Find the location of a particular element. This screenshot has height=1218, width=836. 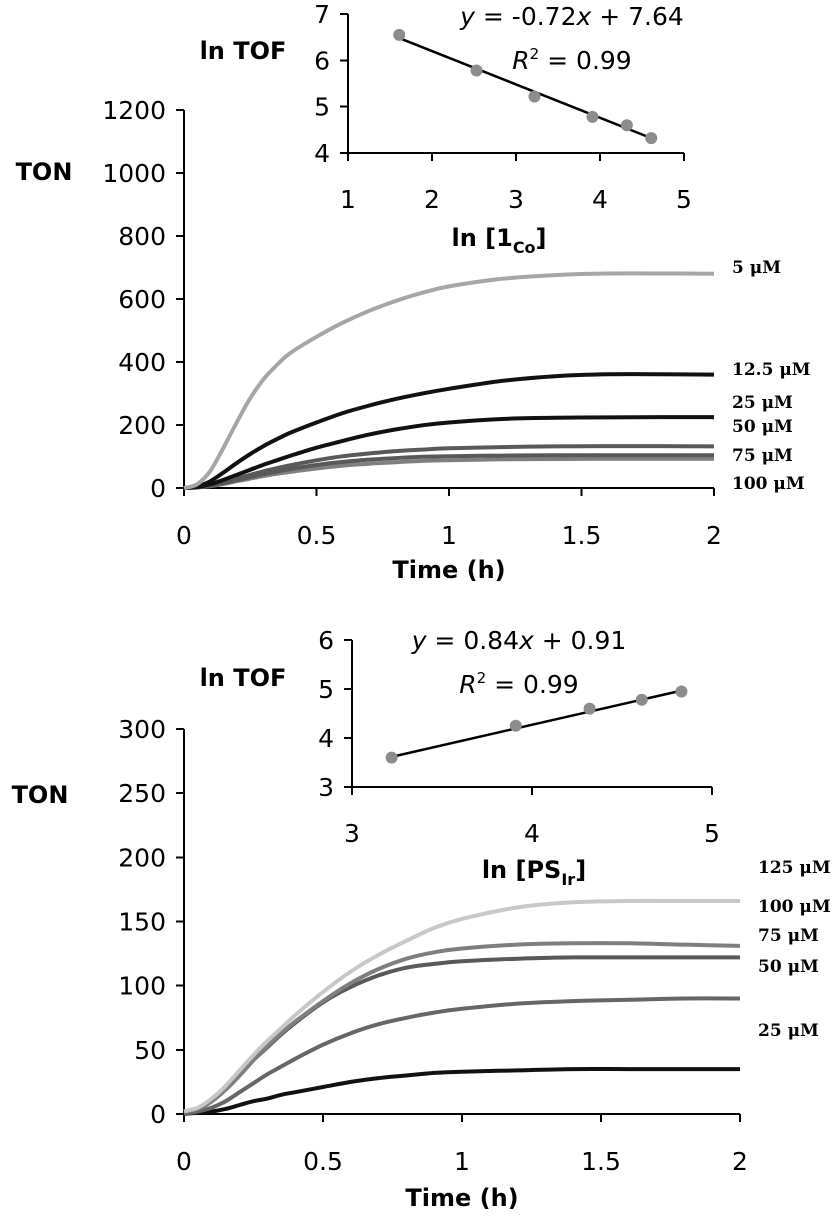

main-bottom-y-tick-label: 250 is located at coordinates (142, 793).